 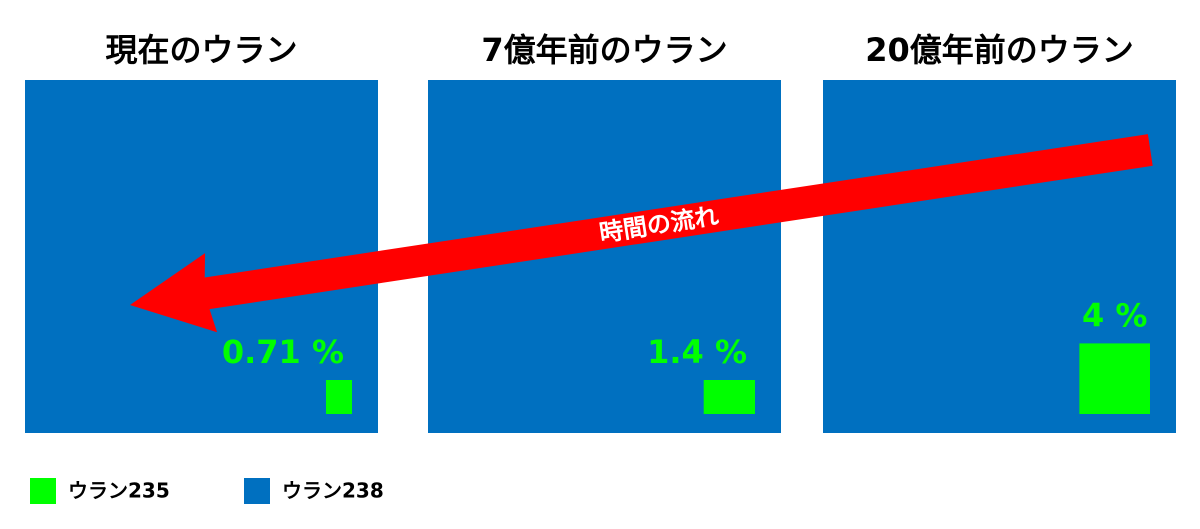 I want to click on value-label: 0.71 %, so click(x=283, y=352).